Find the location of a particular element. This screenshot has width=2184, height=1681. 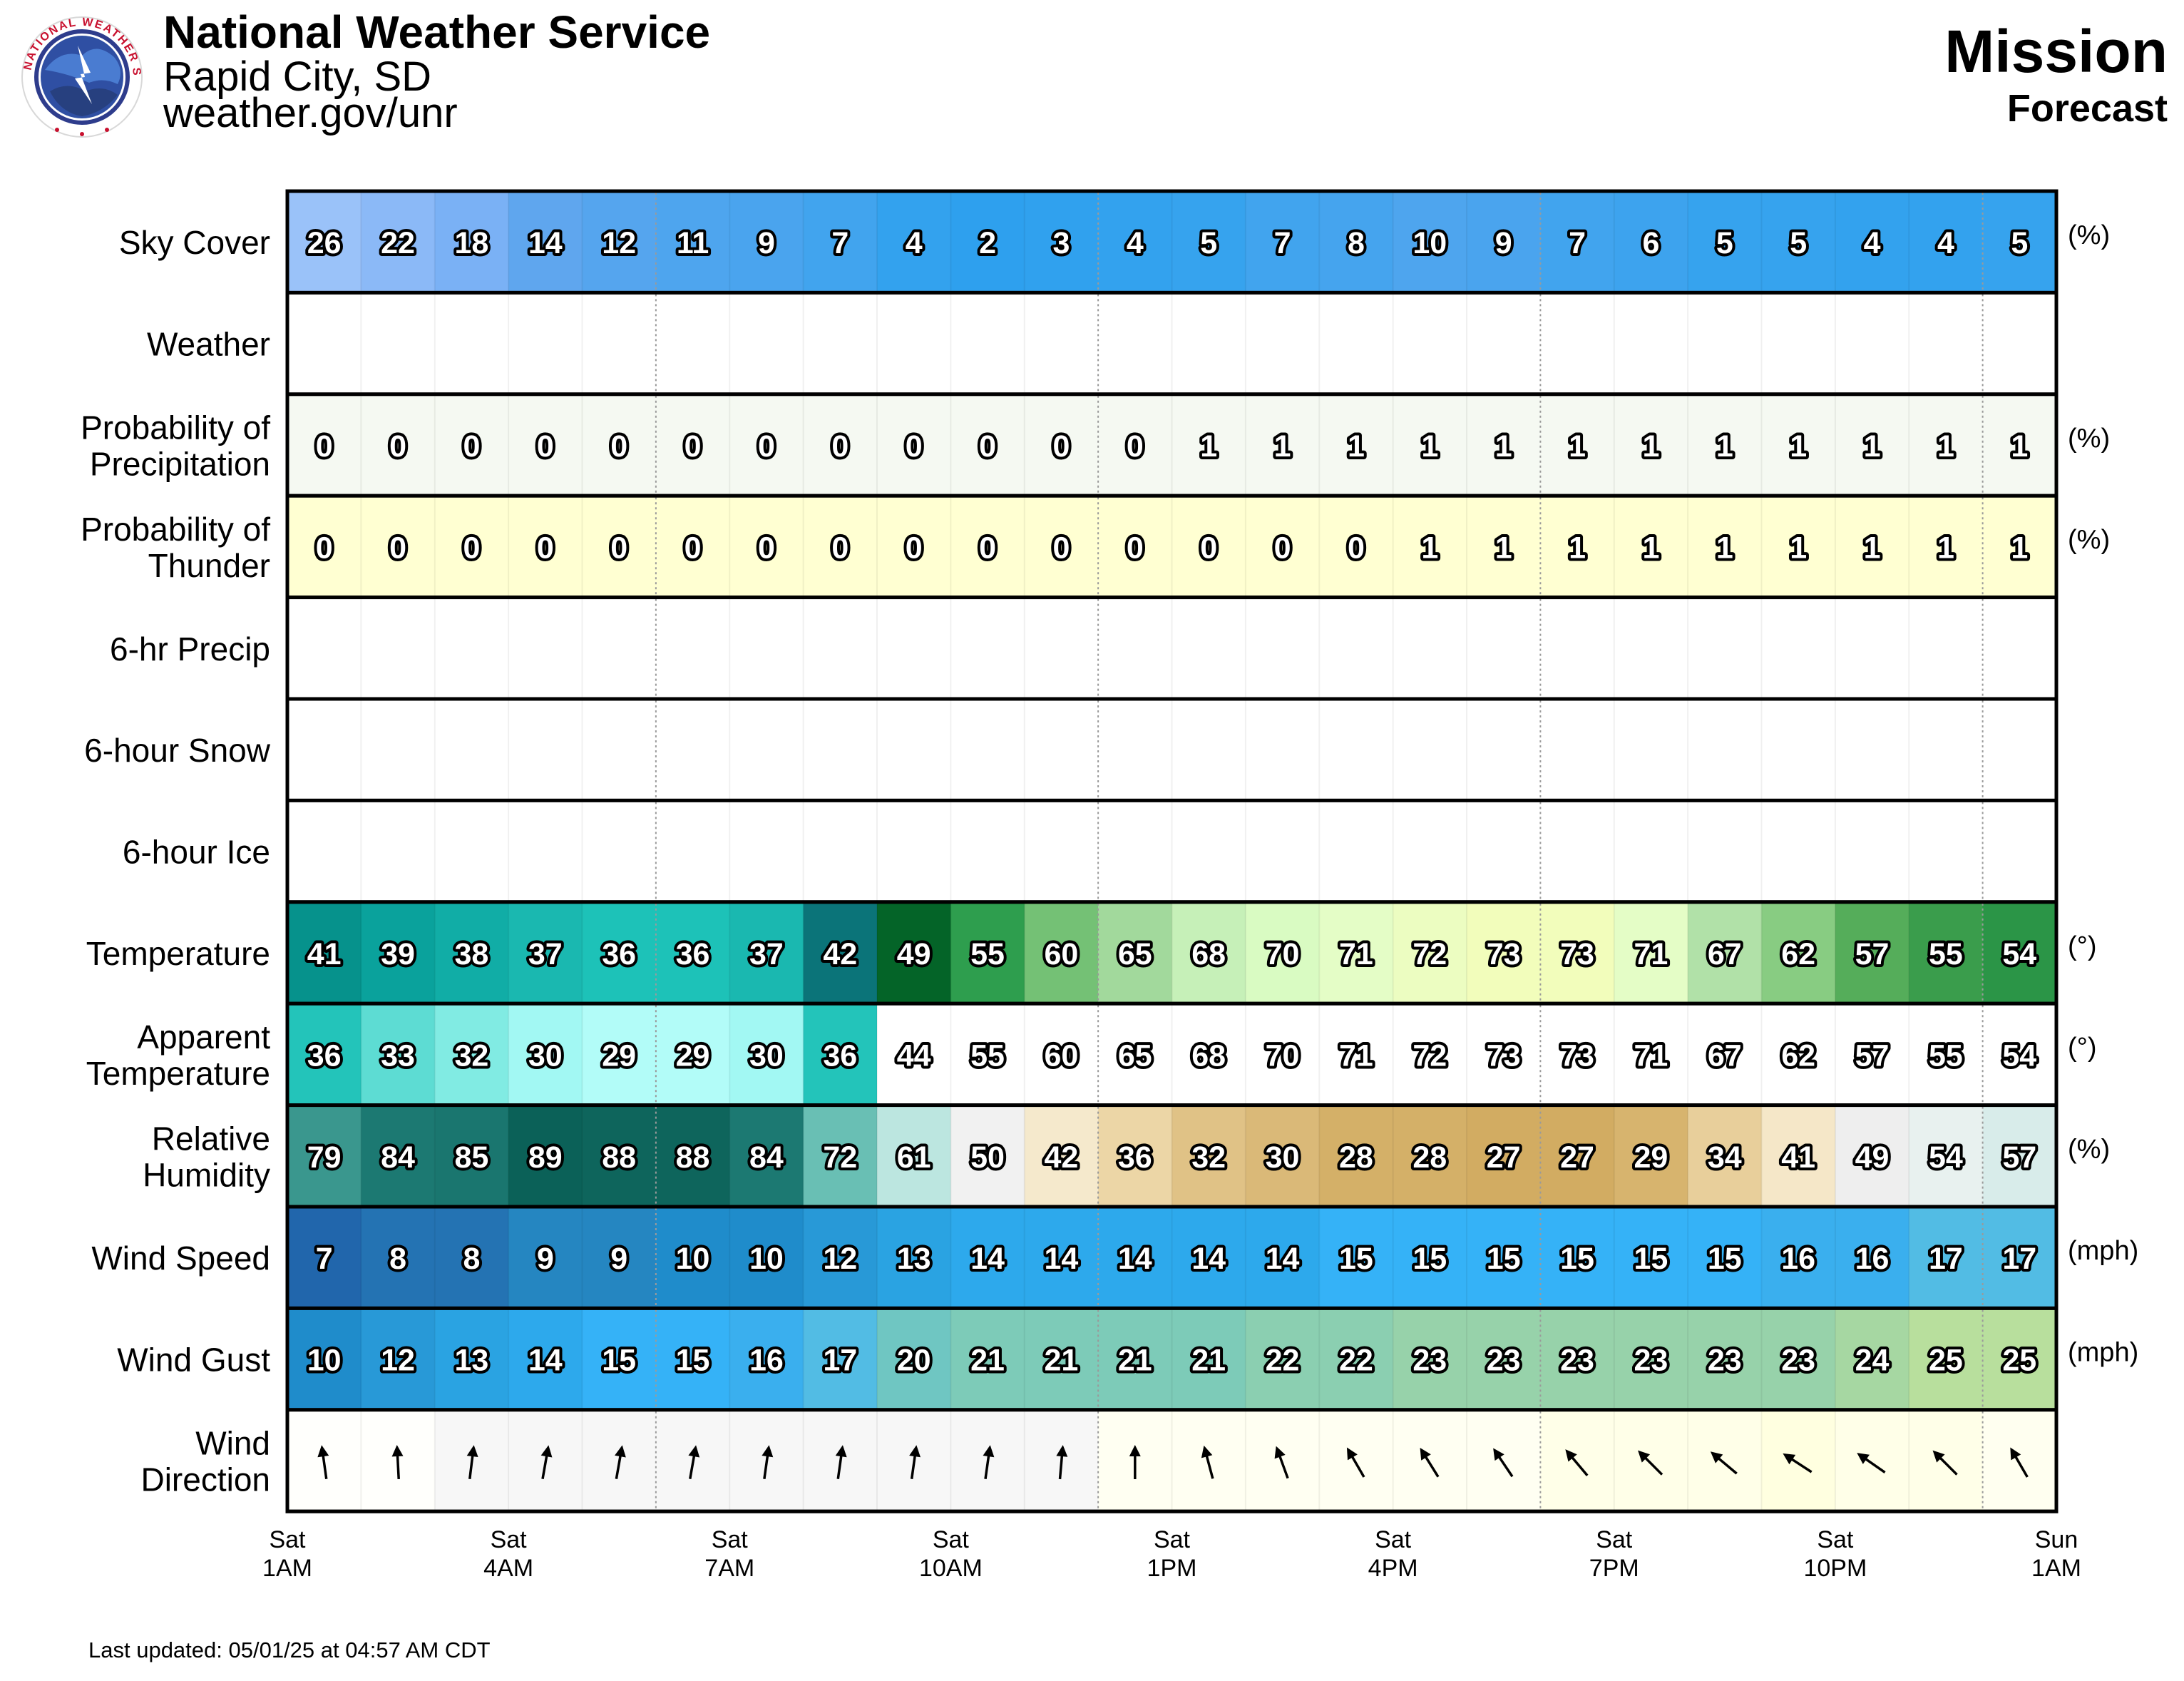

cell-value: 55 is located at coordinates (987, 1055).